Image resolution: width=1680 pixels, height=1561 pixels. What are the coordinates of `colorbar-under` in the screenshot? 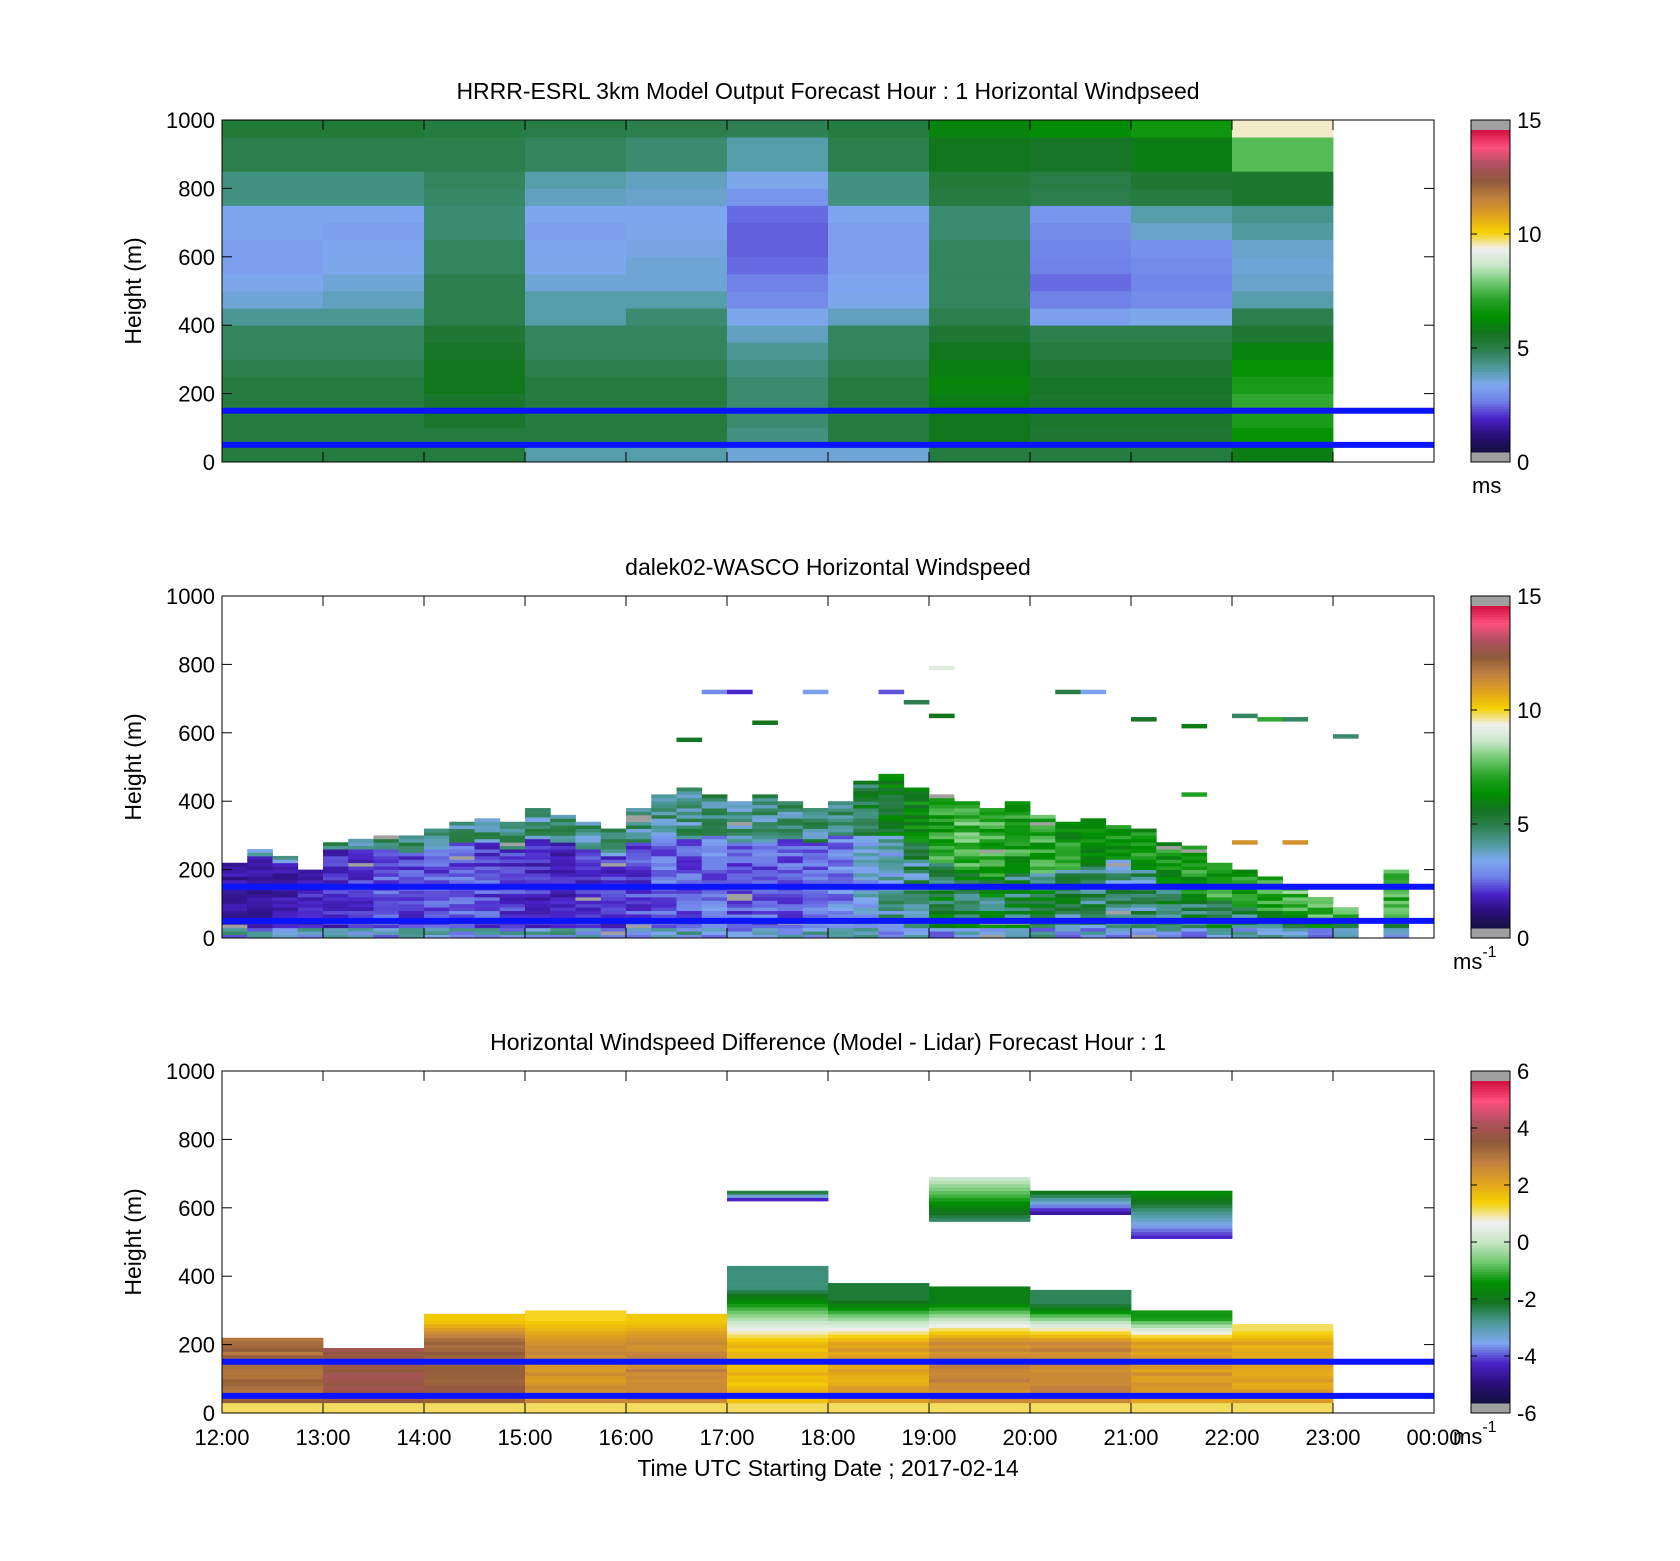 It's located at (1490, 457).